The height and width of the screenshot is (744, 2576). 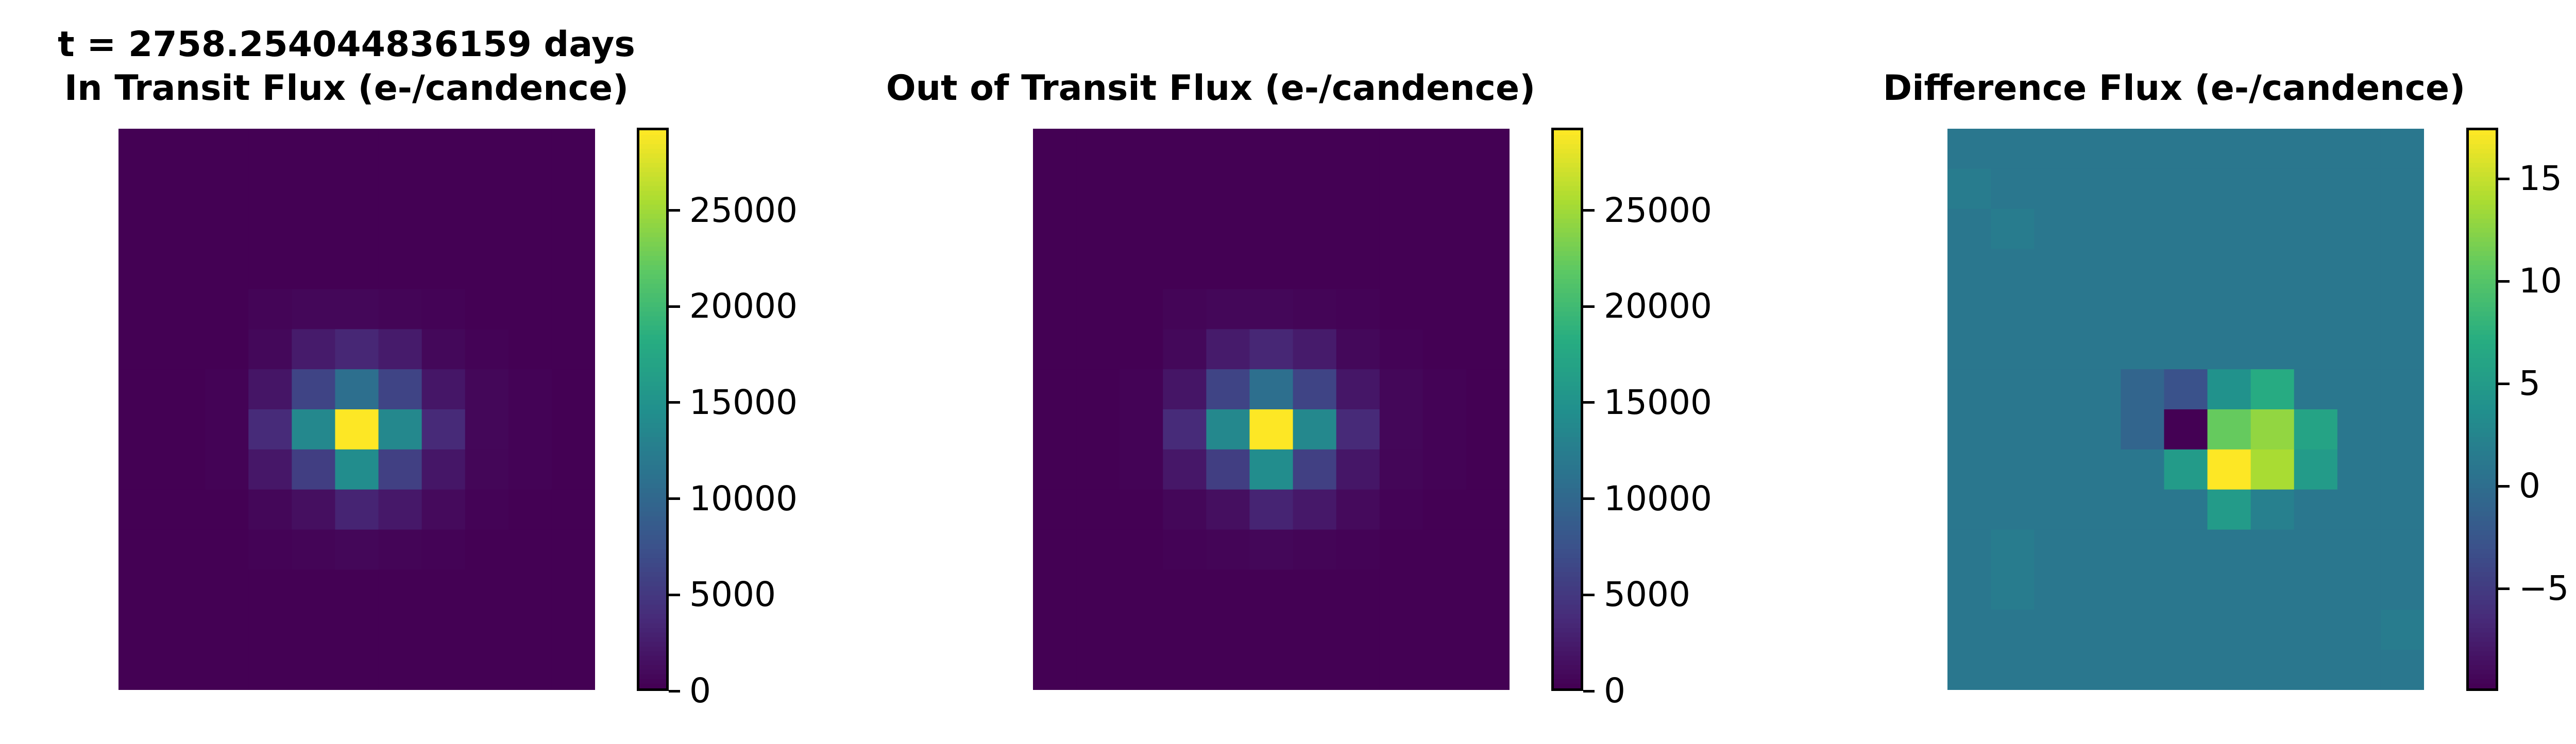 What do you see at coordinates (2529, 384) in the screenshot?
I see `difference-colorbar-tick-label: 5` at bounding box center [2529, 384].